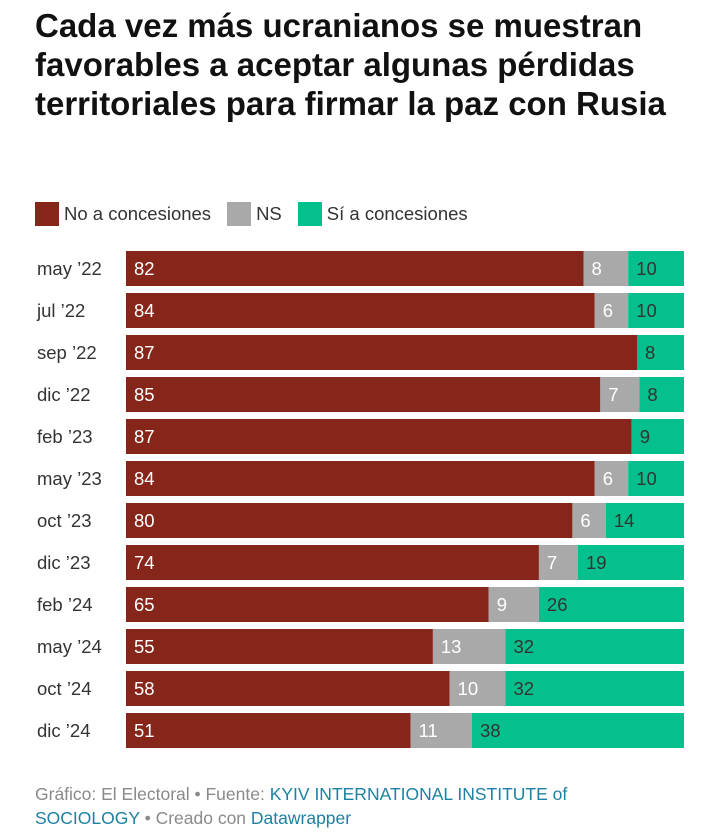  I want to click on category-label: feb ’23, so click(65, 436).